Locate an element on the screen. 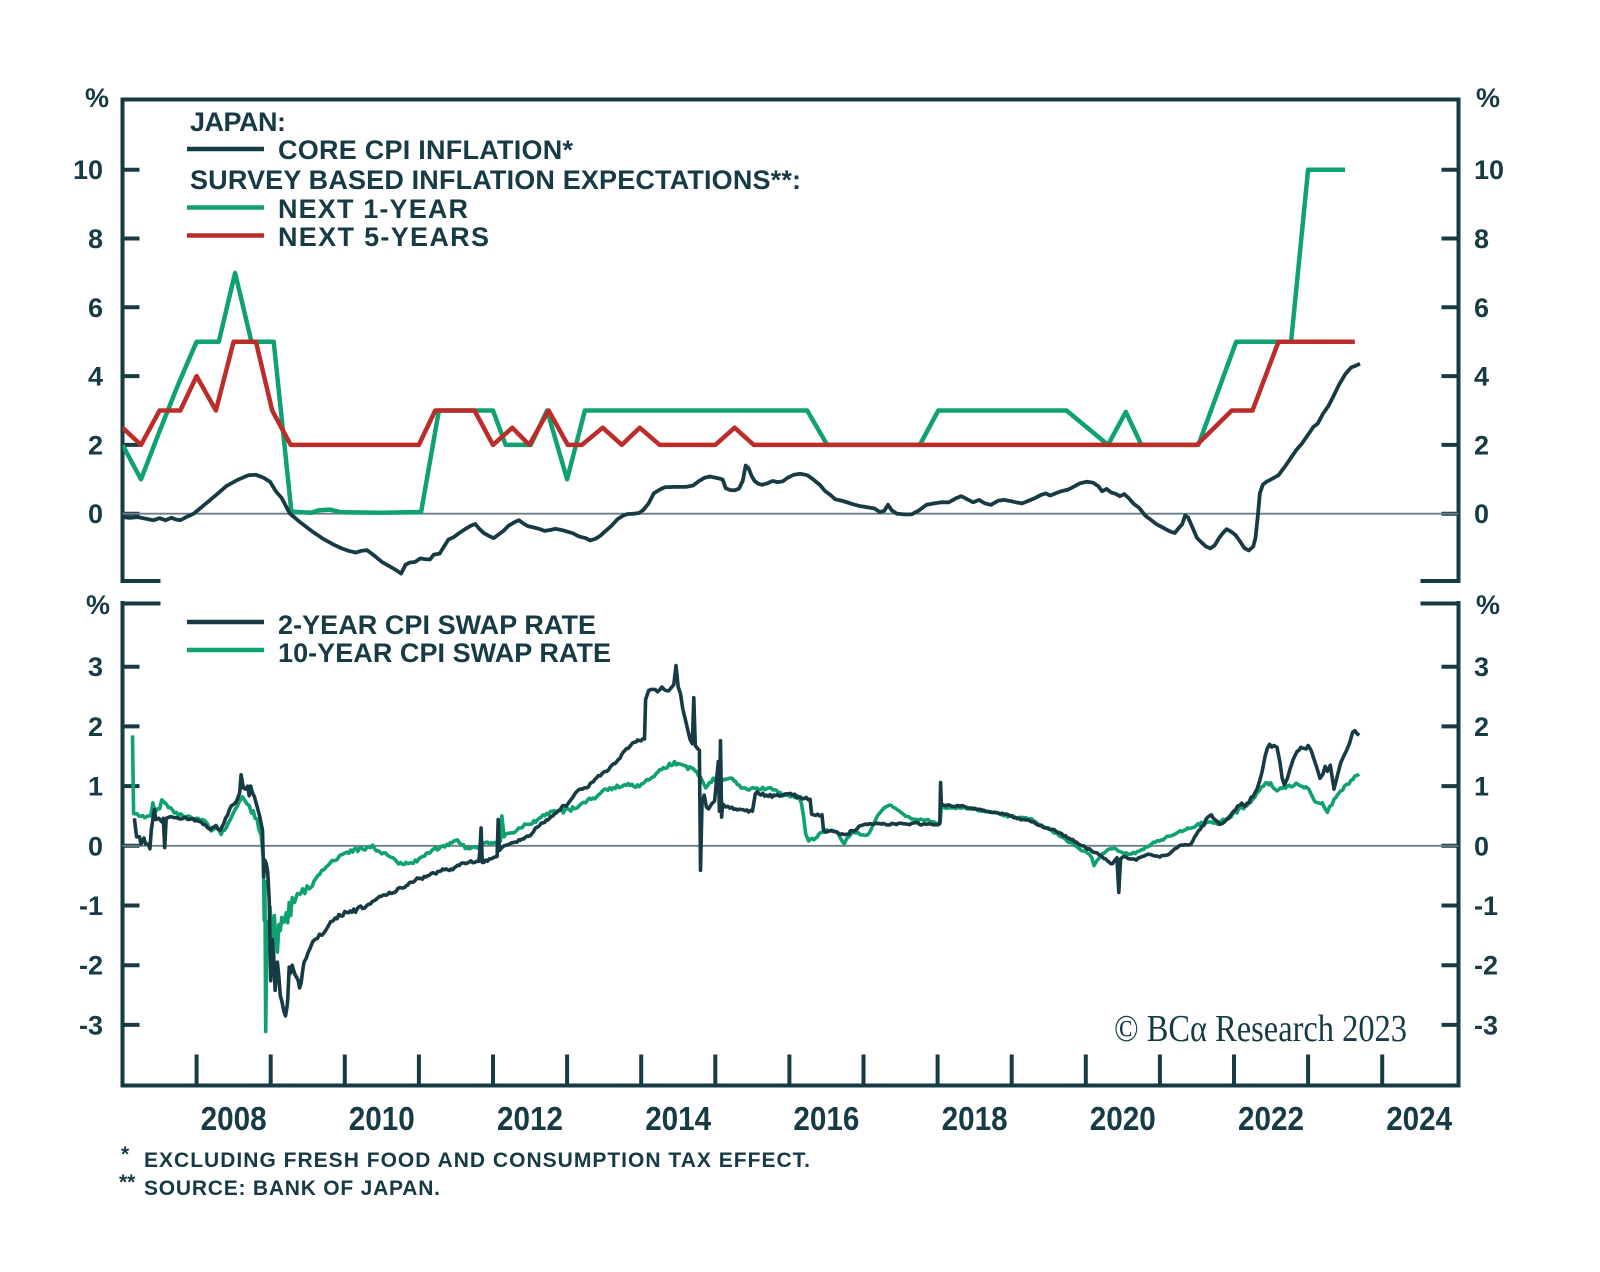 The width and height of the screenshot is (1600, 1272). svg-text: SOURCE: BANK OF JAPAN. is located at coordinates (292, 1188).